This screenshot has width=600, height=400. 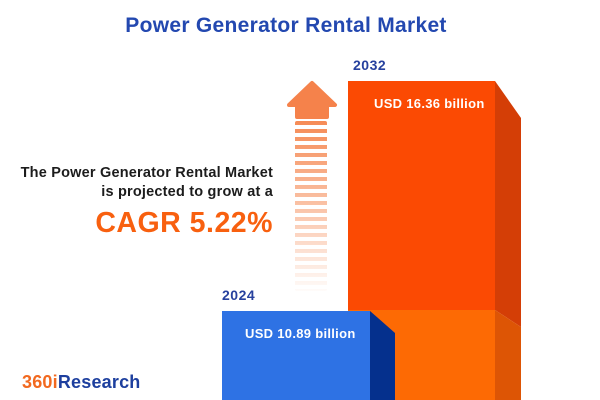 I want to click on logo-prefix: 360i, so click(x=40, y=382).